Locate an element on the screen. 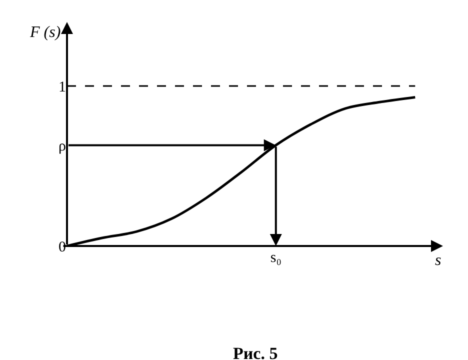 The width and height of the screenshot is (468, 360). x-tick-label: s₀ is located at coordinates (276, 258).